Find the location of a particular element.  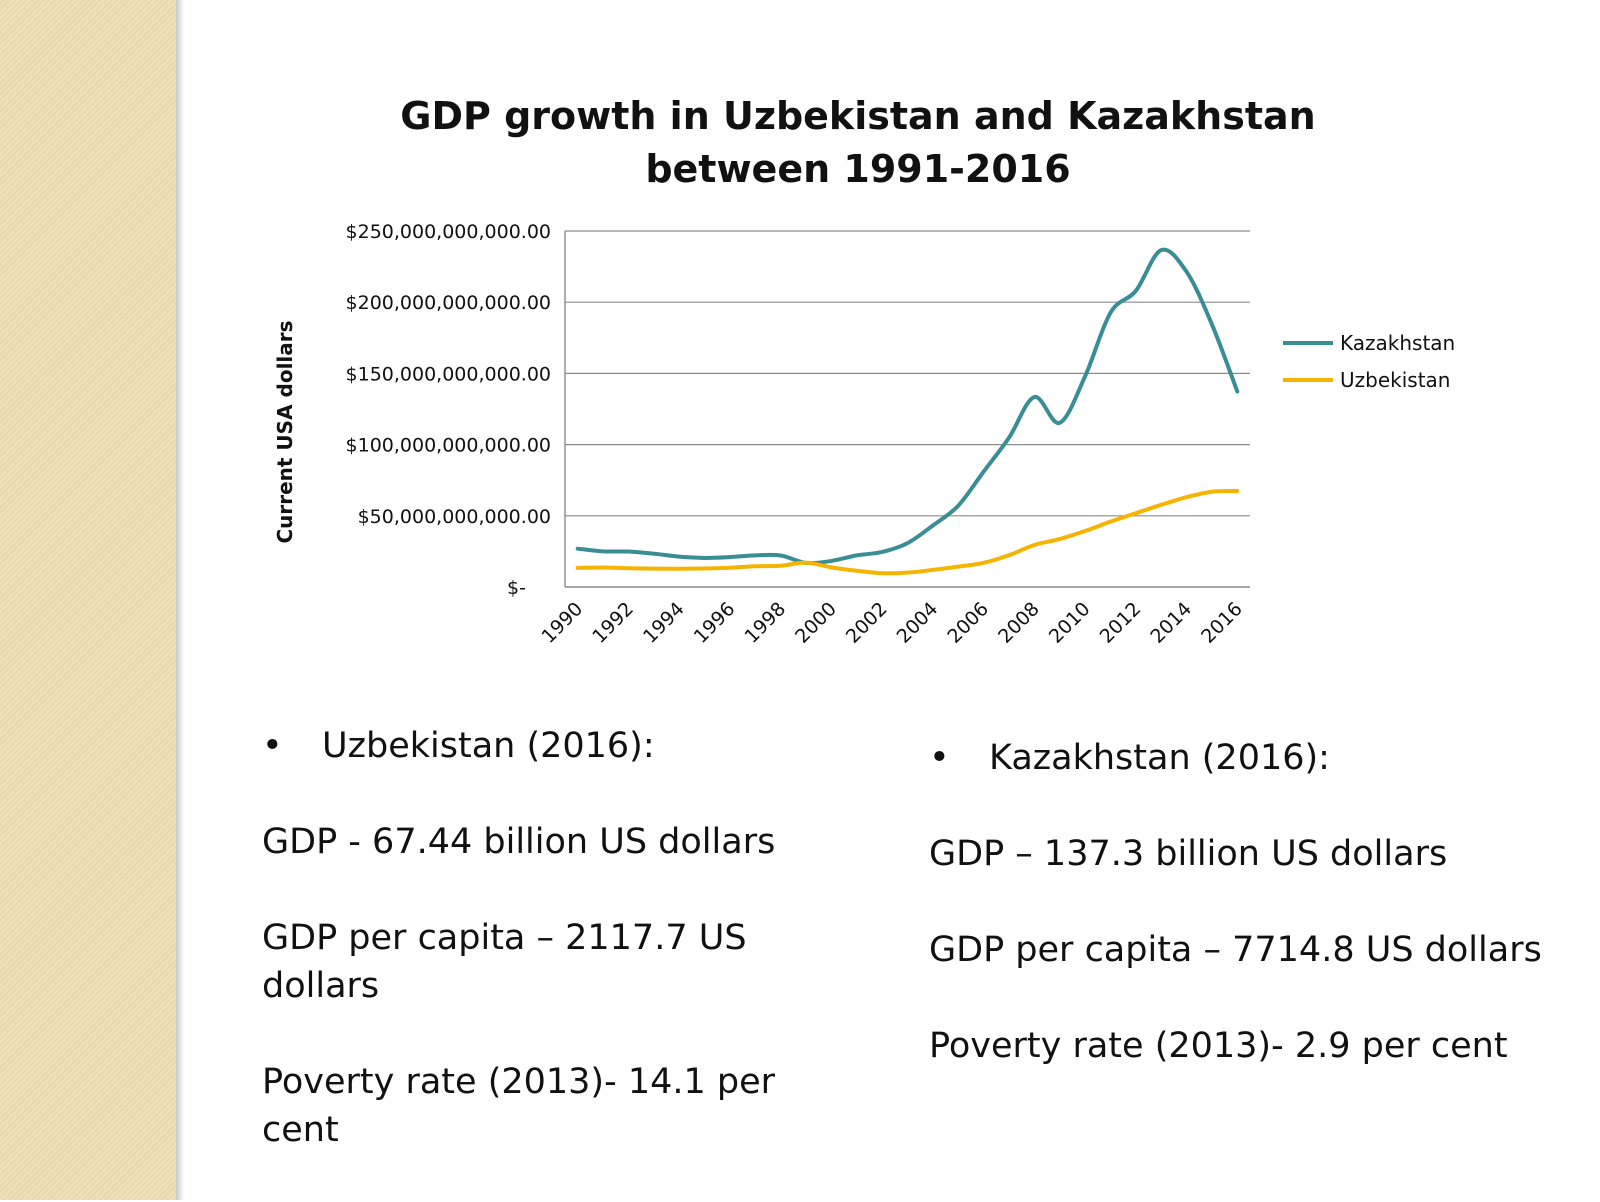

y-tick-label: $100,000,000,000.00 is located at coordinates (448, 446).